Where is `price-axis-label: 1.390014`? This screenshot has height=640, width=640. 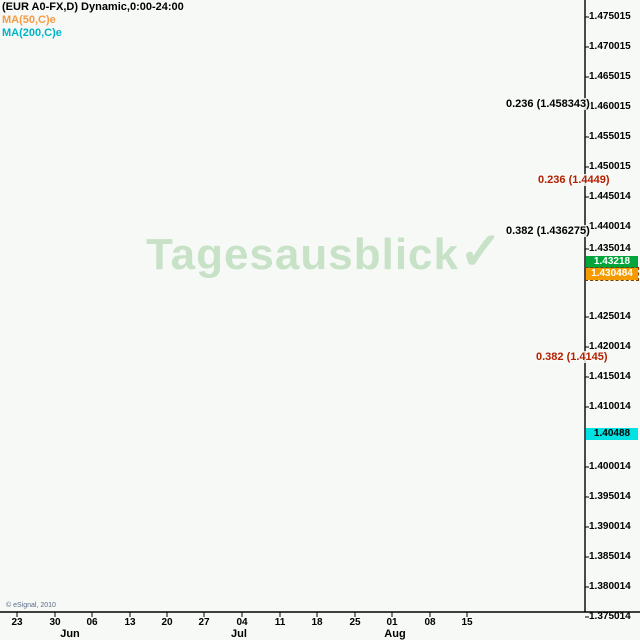
price-axis-label: 1.390014 is located at coordinates (610, 526).